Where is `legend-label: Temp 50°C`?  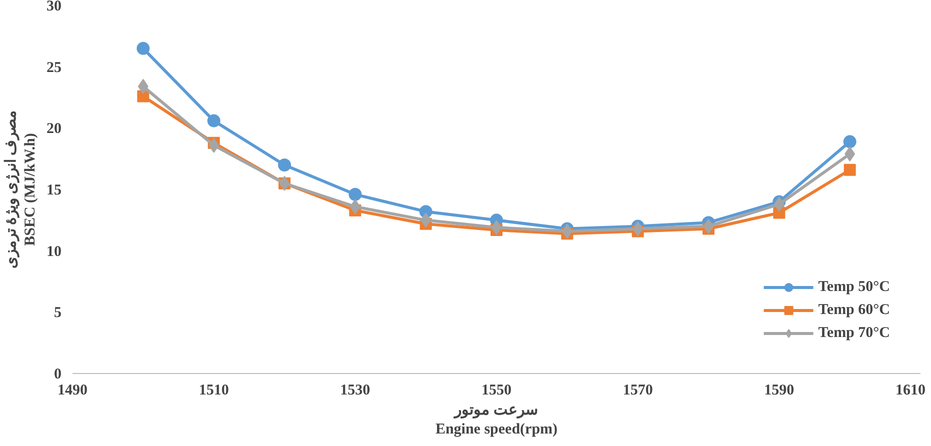 legend-label: Temp 50°C is located at coordinates (854, 287).